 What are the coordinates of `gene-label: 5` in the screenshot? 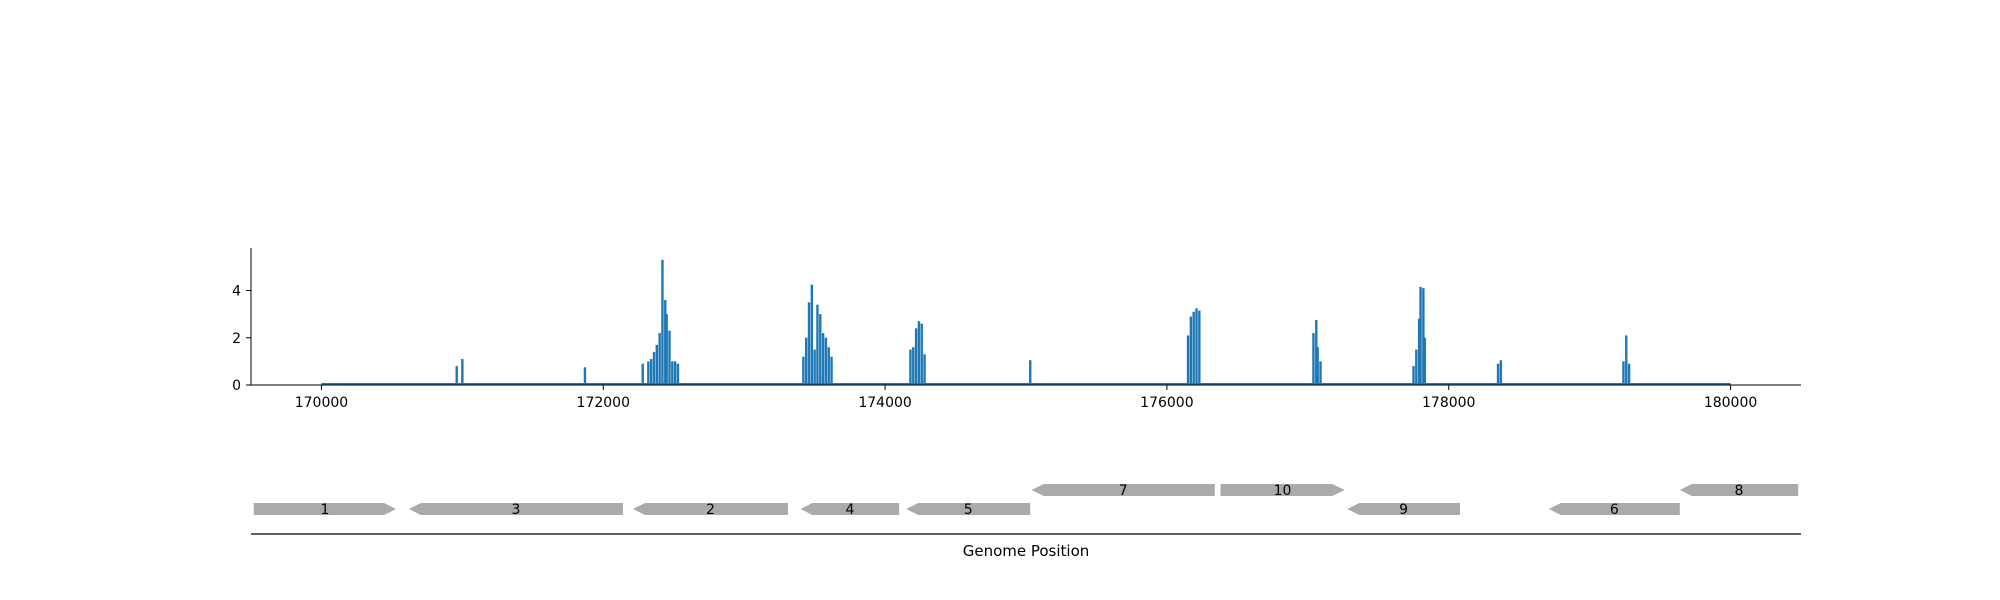 It's located at (968, 510).